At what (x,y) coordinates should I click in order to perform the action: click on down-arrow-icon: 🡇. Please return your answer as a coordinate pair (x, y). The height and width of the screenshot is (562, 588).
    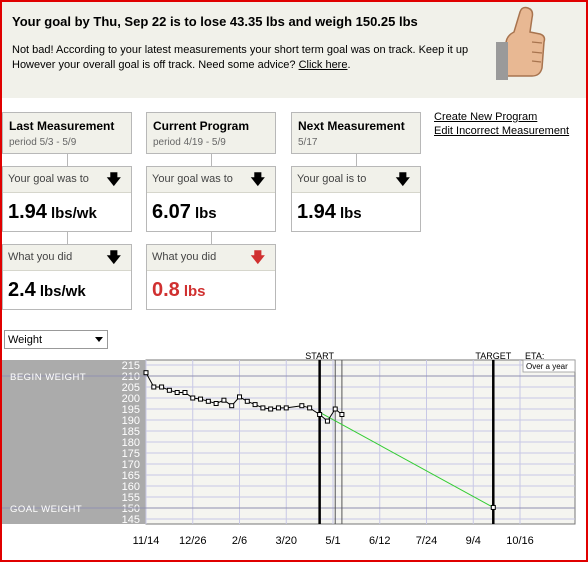
    Looking at the image, I should click on (402, 179).